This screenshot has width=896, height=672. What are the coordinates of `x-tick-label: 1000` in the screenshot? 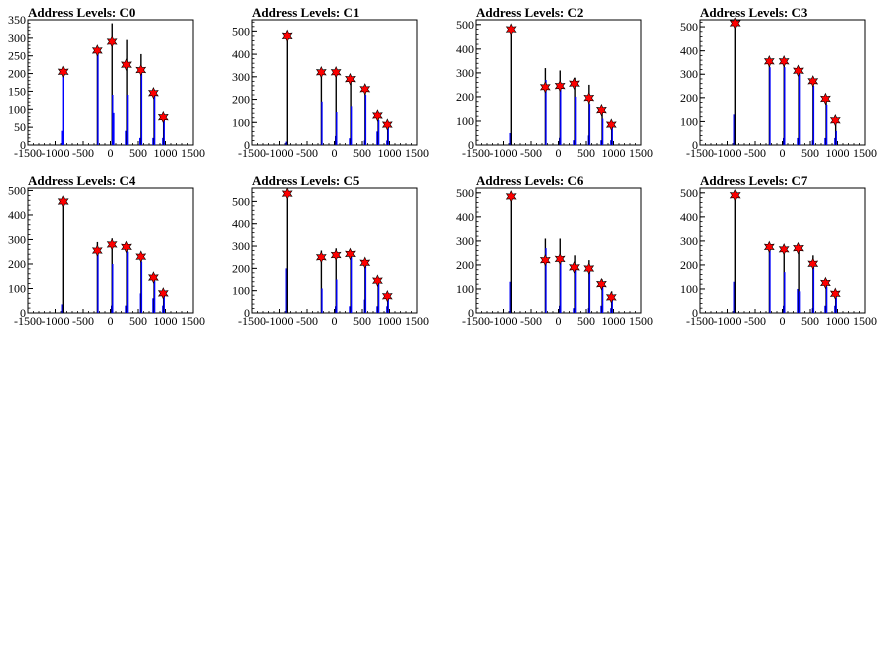 It's located at (838, 153).